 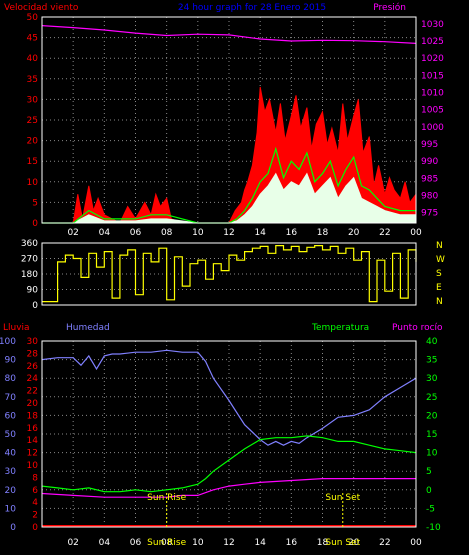 What do you see at coordinates (432, 25) in the screenshot?
I see `pressure-tick-label: 1030` at bounding box center [432, 25].